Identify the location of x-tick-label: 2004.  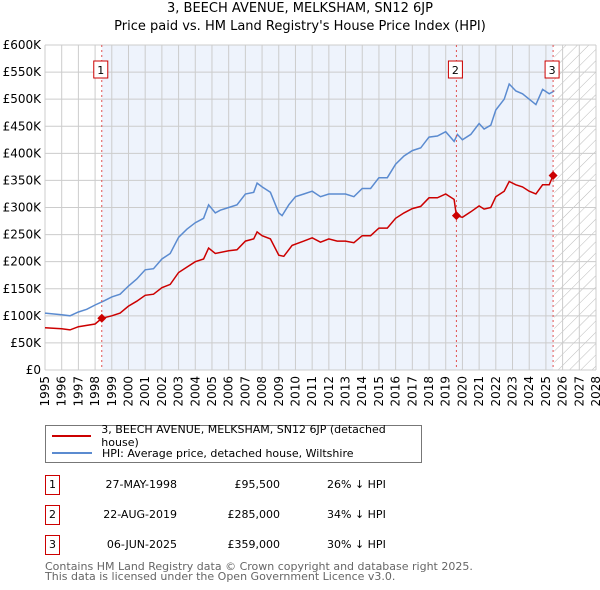
(195, 391).